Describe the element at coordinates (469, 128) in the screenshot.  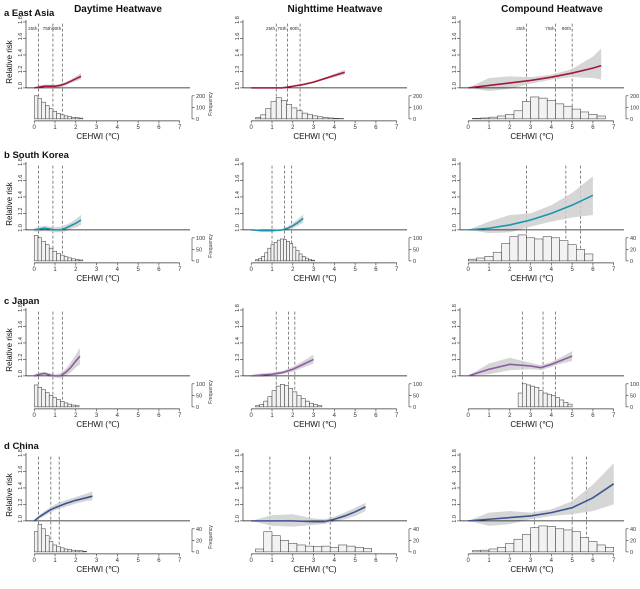
I see `x-tick-label-r1p3: 0` at that location.